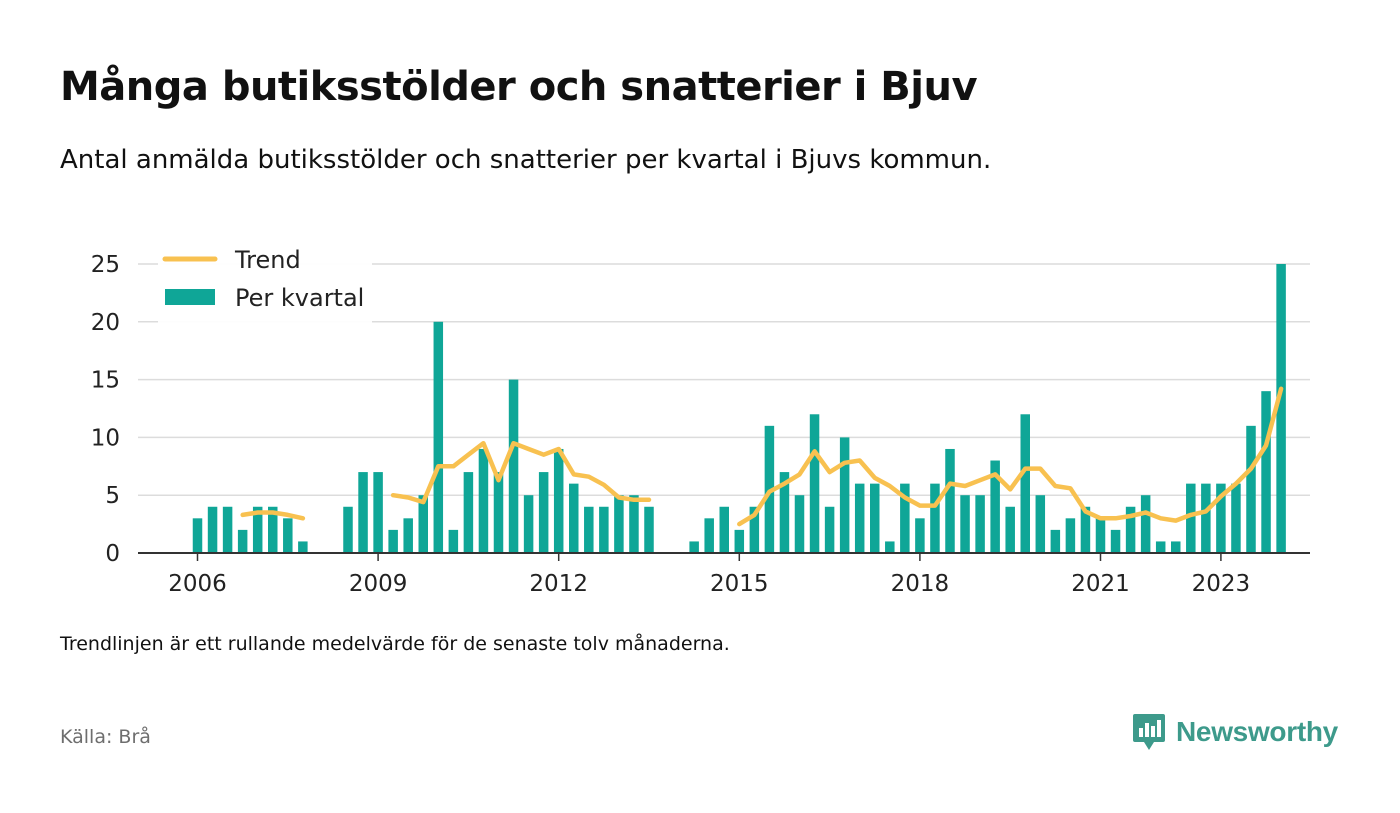 This screenshot has height=813, width=1400. I want to click on source-label: Källa: Brå, so click(105, 737).